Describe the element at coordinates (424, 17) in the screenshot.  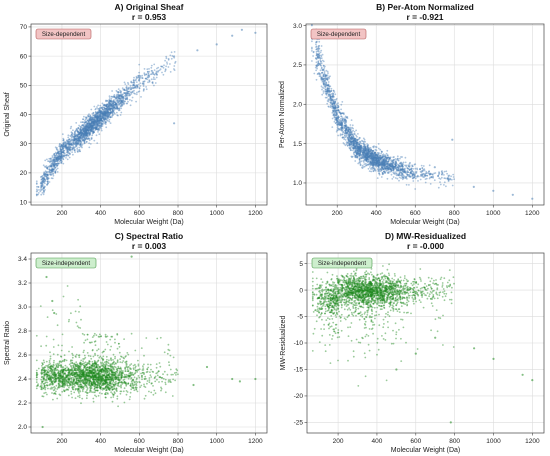
I see `correlation-annotation: r = -0.921` at that location.